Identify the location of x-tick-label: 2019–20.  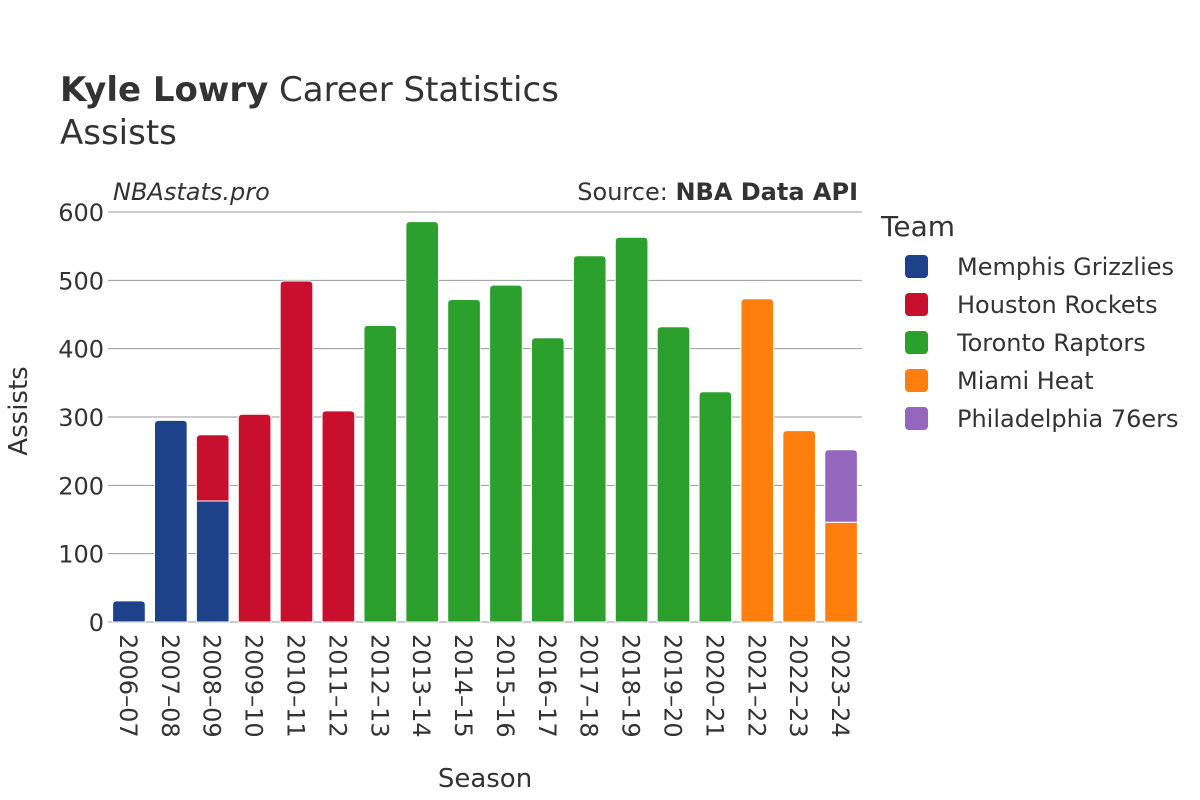
(673, 686).